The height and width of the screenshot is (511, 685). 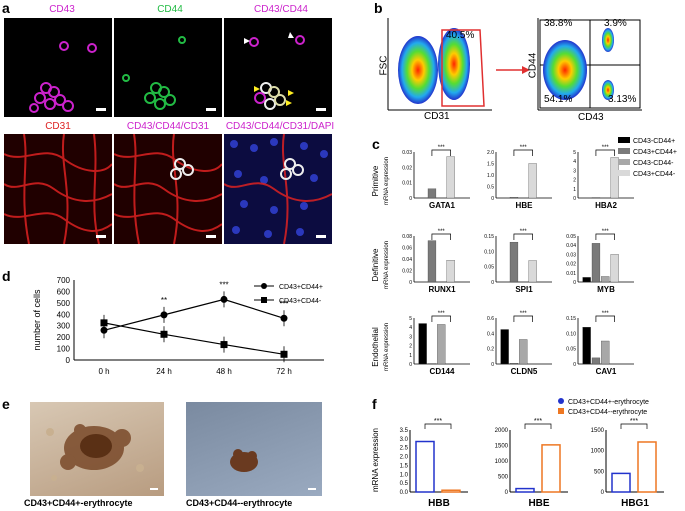 I want to click on ytick-5-1: 0.01, so click(x=571, y=274).